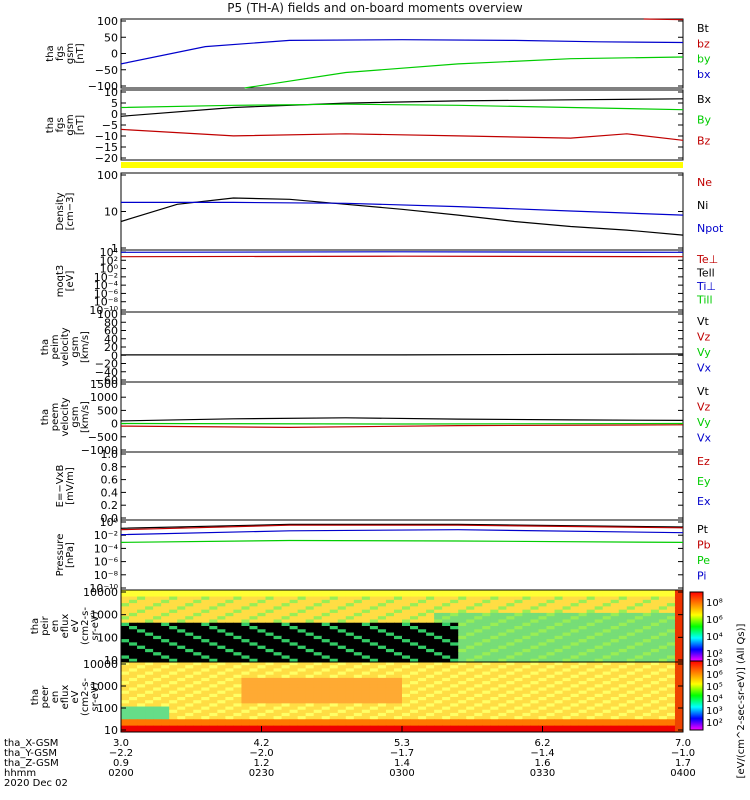 The image size is (750, 800). I want to click on y-axis-label: peim, so click(55, 346).